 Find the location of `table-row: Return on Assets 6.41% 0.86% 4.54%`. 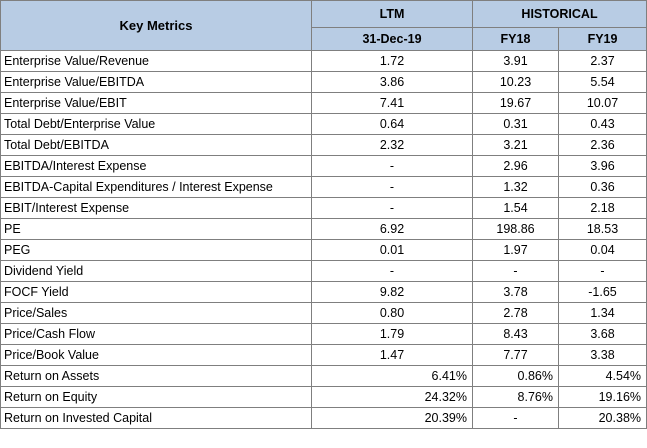

table-row: Return on Assets 6.41% 0.86% 4.54% is located at coordinates (323, 376).